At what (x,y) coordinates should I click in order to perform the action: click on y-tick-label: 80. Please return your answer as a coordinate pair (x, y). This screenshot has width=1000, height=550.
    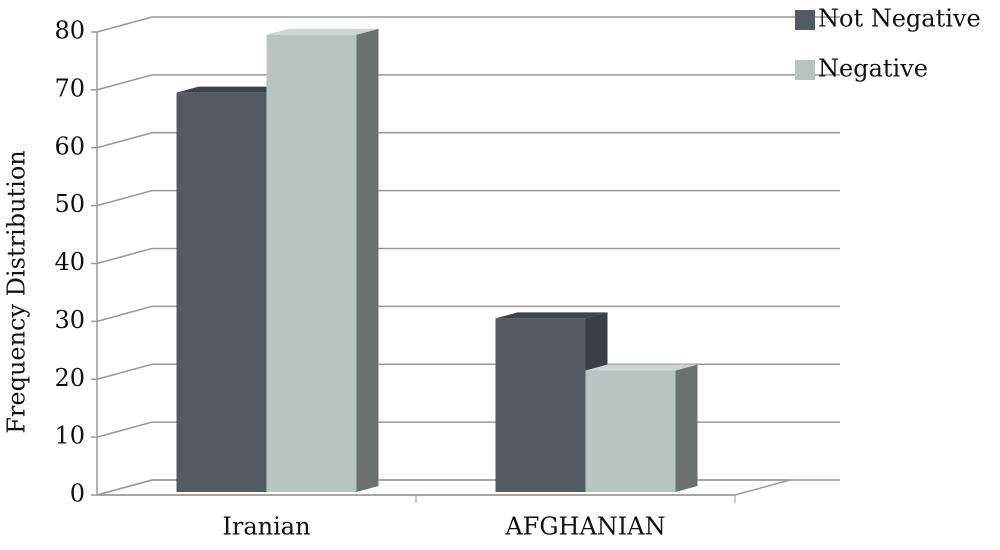
    Looking at the image, I should click on (69, 31).